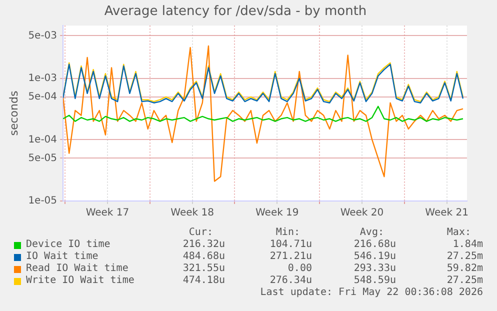 Image resolution: width=497 pixels, height=311 pixels. What do you see at coordinates (43, 78) in the screenshot?
I see `y-tick-label: 1e-03` at bounding box center [43, 78].